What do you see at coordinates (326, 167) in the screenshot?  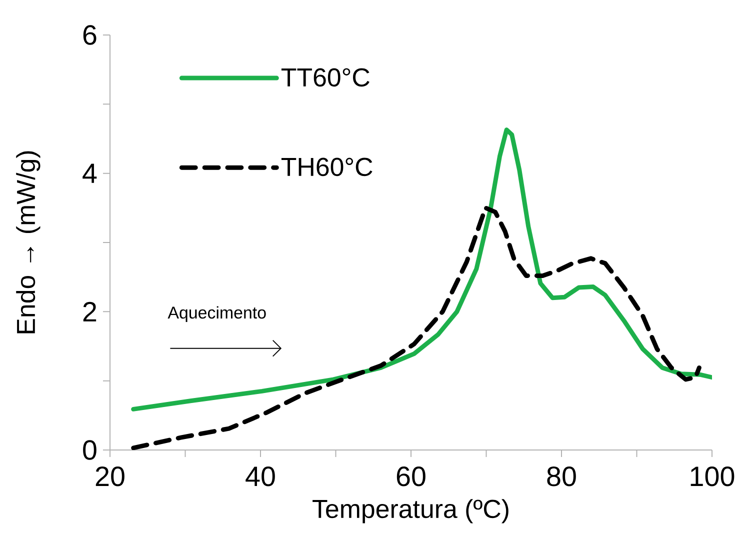 I see `legend-label: TH60°C` at bounding box center [326, 167].